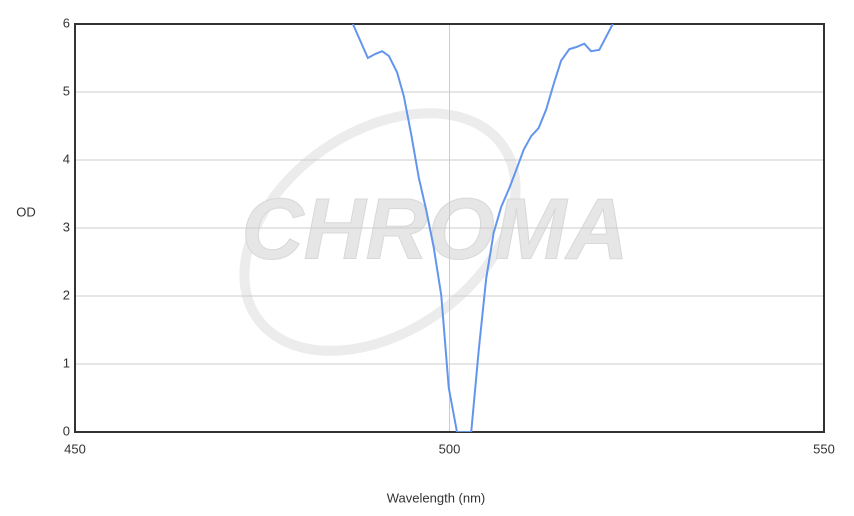 The height and width of the screenshot is (516, 854). Describe the element at coordinates (75, 448) in the screenshot. I see `x-tick-label: 450` at that location.